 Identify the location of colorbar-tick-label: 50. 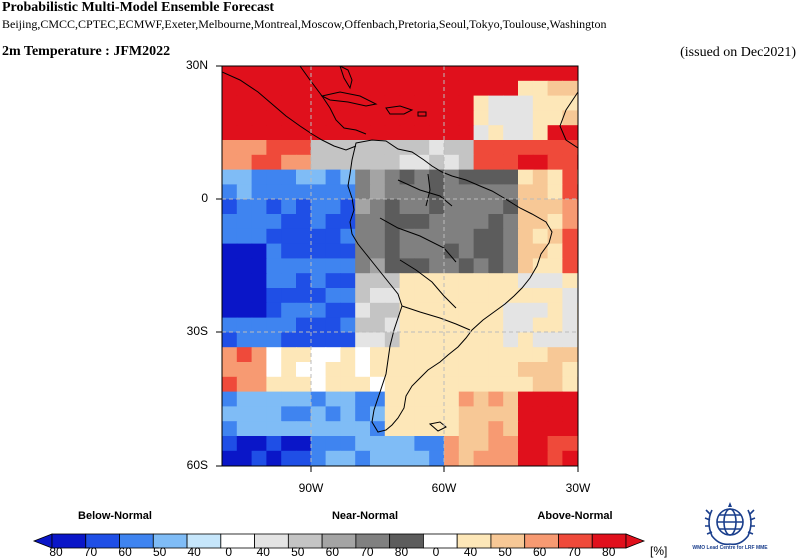
(505, 552).